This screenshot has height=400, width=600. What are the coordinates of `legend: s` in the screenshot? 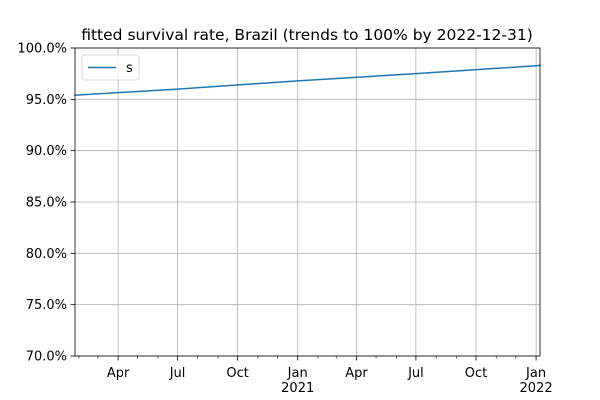 It's located at (110, 67).